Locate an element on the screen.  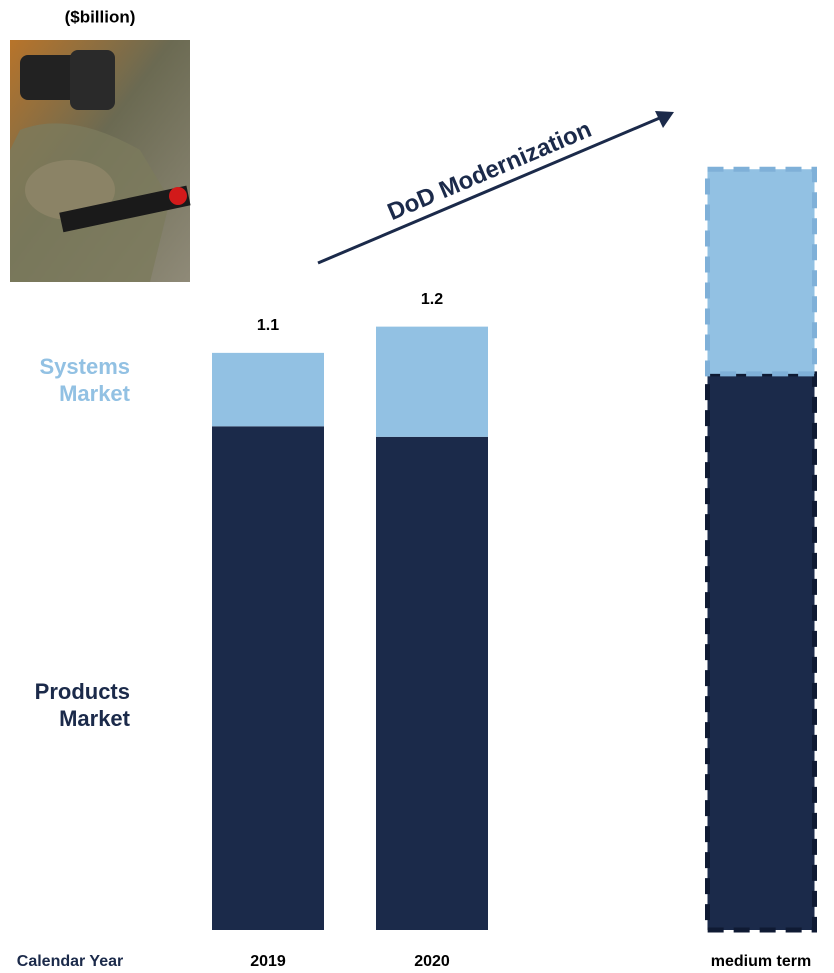
x-tick-label: 2019 is located at coordinates (268, 961).